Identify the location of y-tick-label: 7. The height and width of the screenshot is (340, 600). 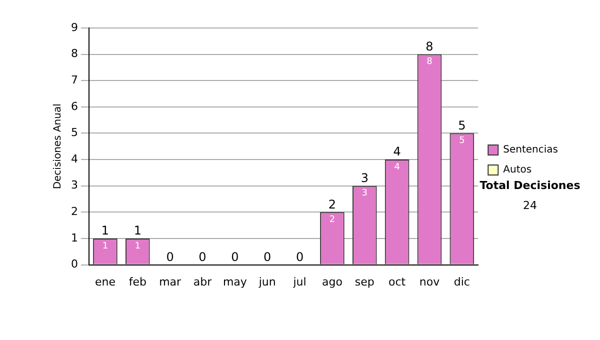
(74, 79).